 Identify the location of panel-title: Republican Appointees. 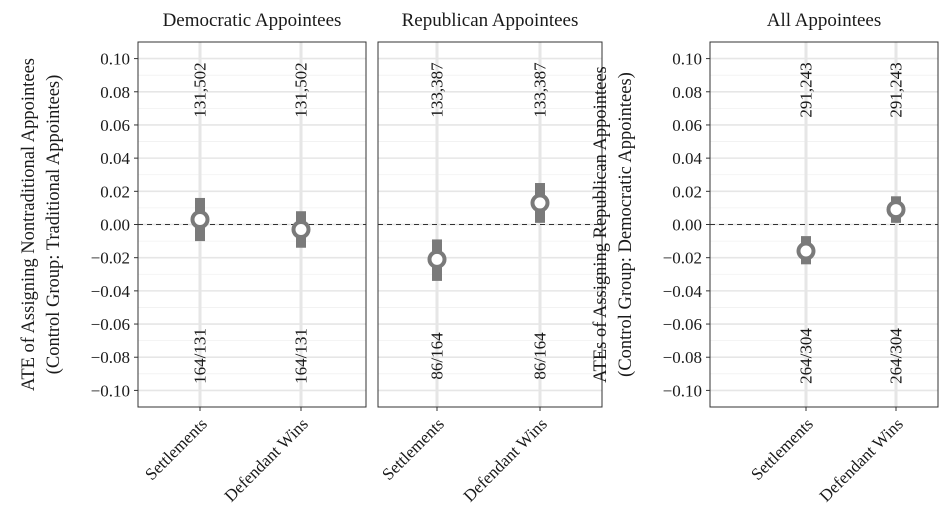
(490, 20).